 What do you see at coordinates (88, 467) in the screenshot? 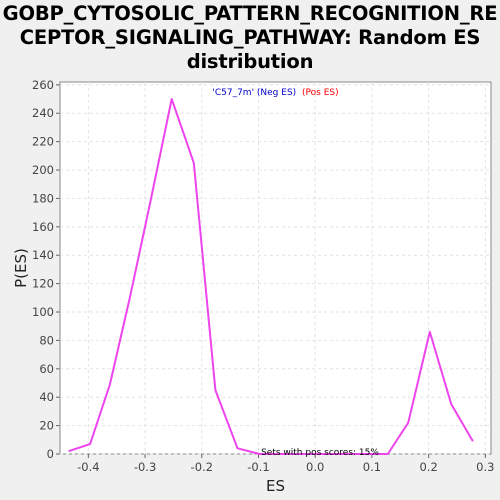
I see `x-tick-label: -0.4` at bounding box center [88, 467].